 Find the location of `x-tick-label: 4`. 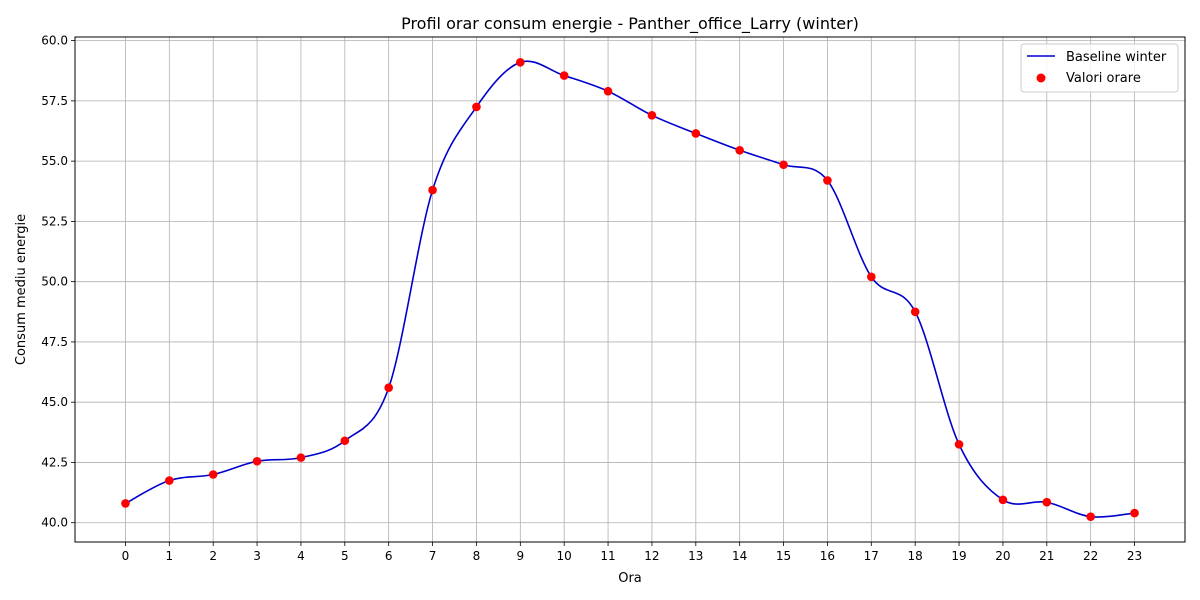

x-tick-label: 4 is located at coordinates (301, 556).